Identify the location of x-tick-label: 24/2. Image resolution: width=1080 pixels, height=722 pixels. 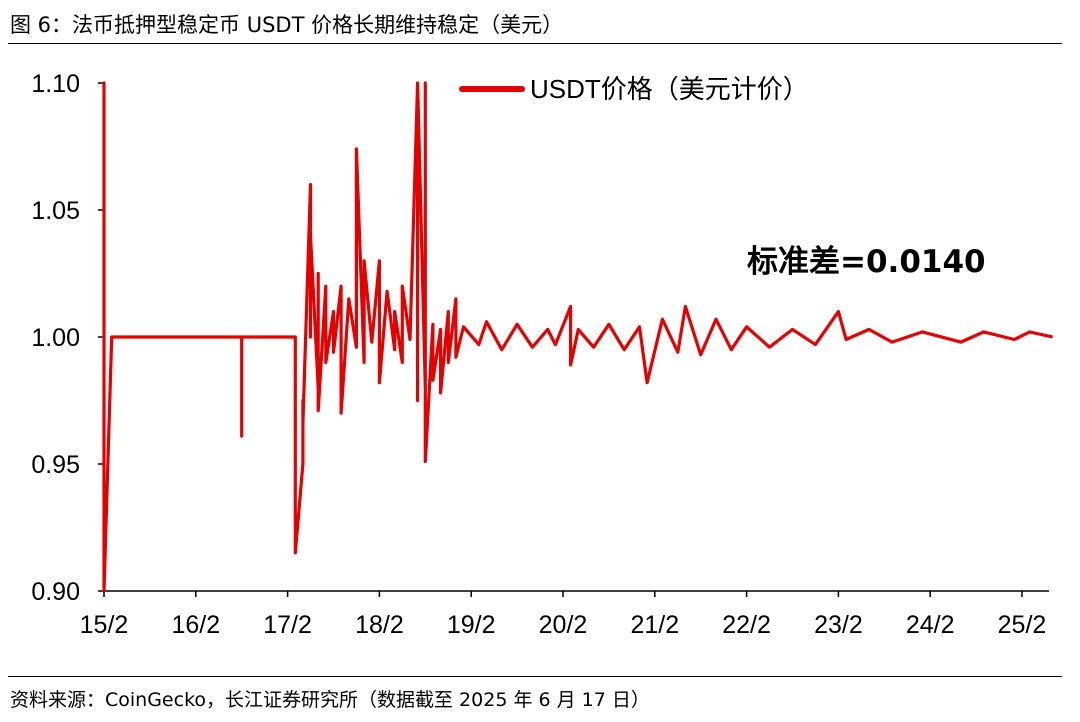
(930, 625).